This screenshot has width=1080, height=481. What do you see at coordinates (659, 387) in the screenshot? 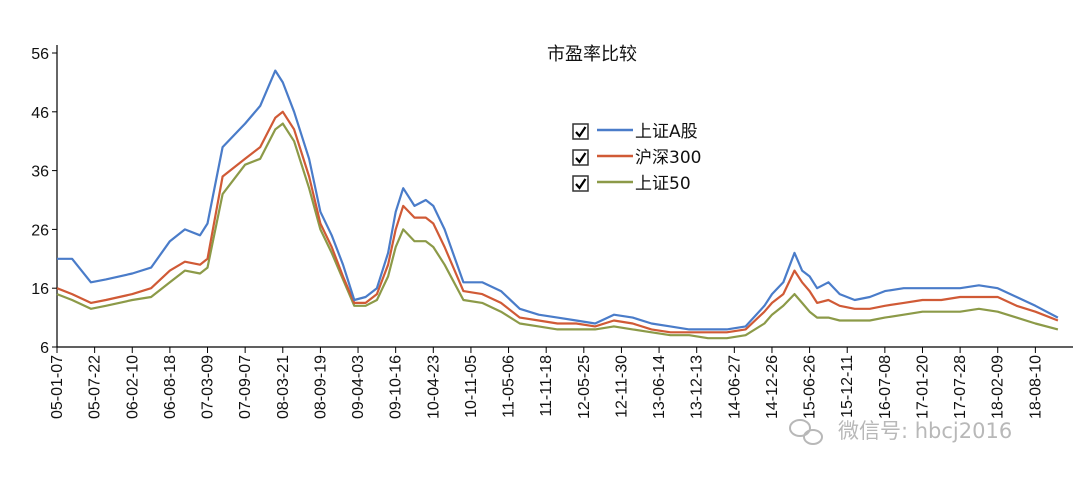
I see `x-tick-label: 13-06-14` at bounding box center [659, 387].